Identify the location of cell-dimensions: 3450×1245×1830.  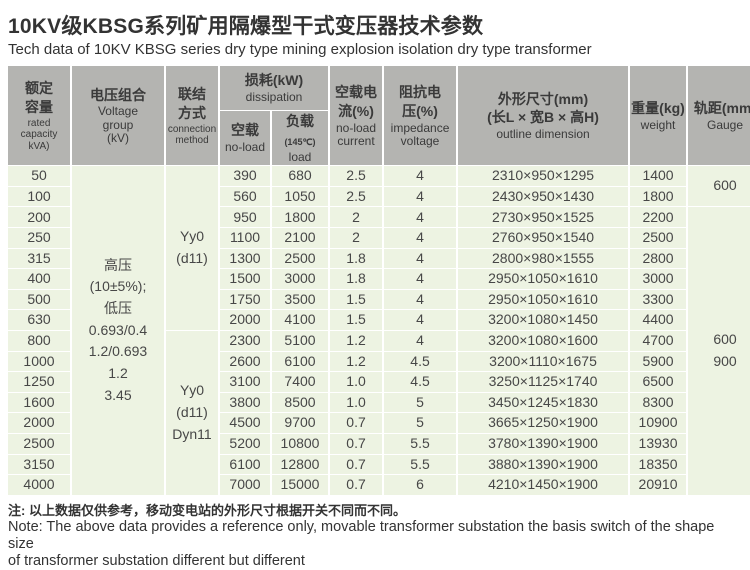
(543, 402).